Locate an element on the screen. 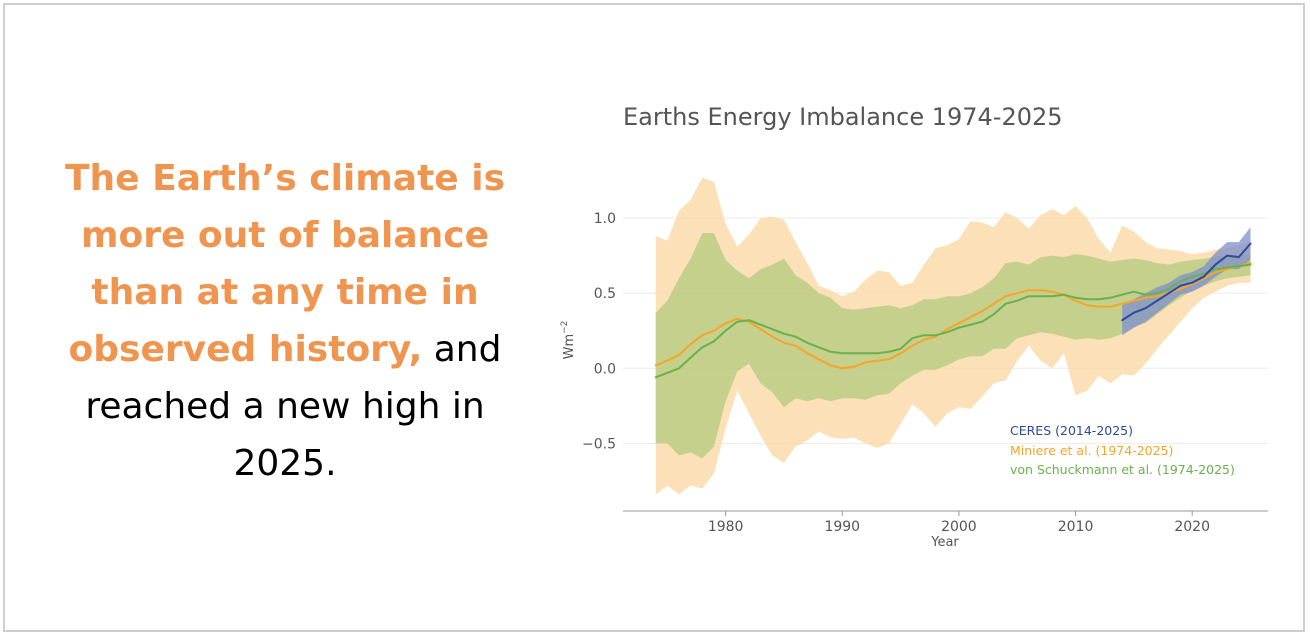  legend-miniere: Miniere et al. (1974-2025) is located at coordinates (1091, 450).